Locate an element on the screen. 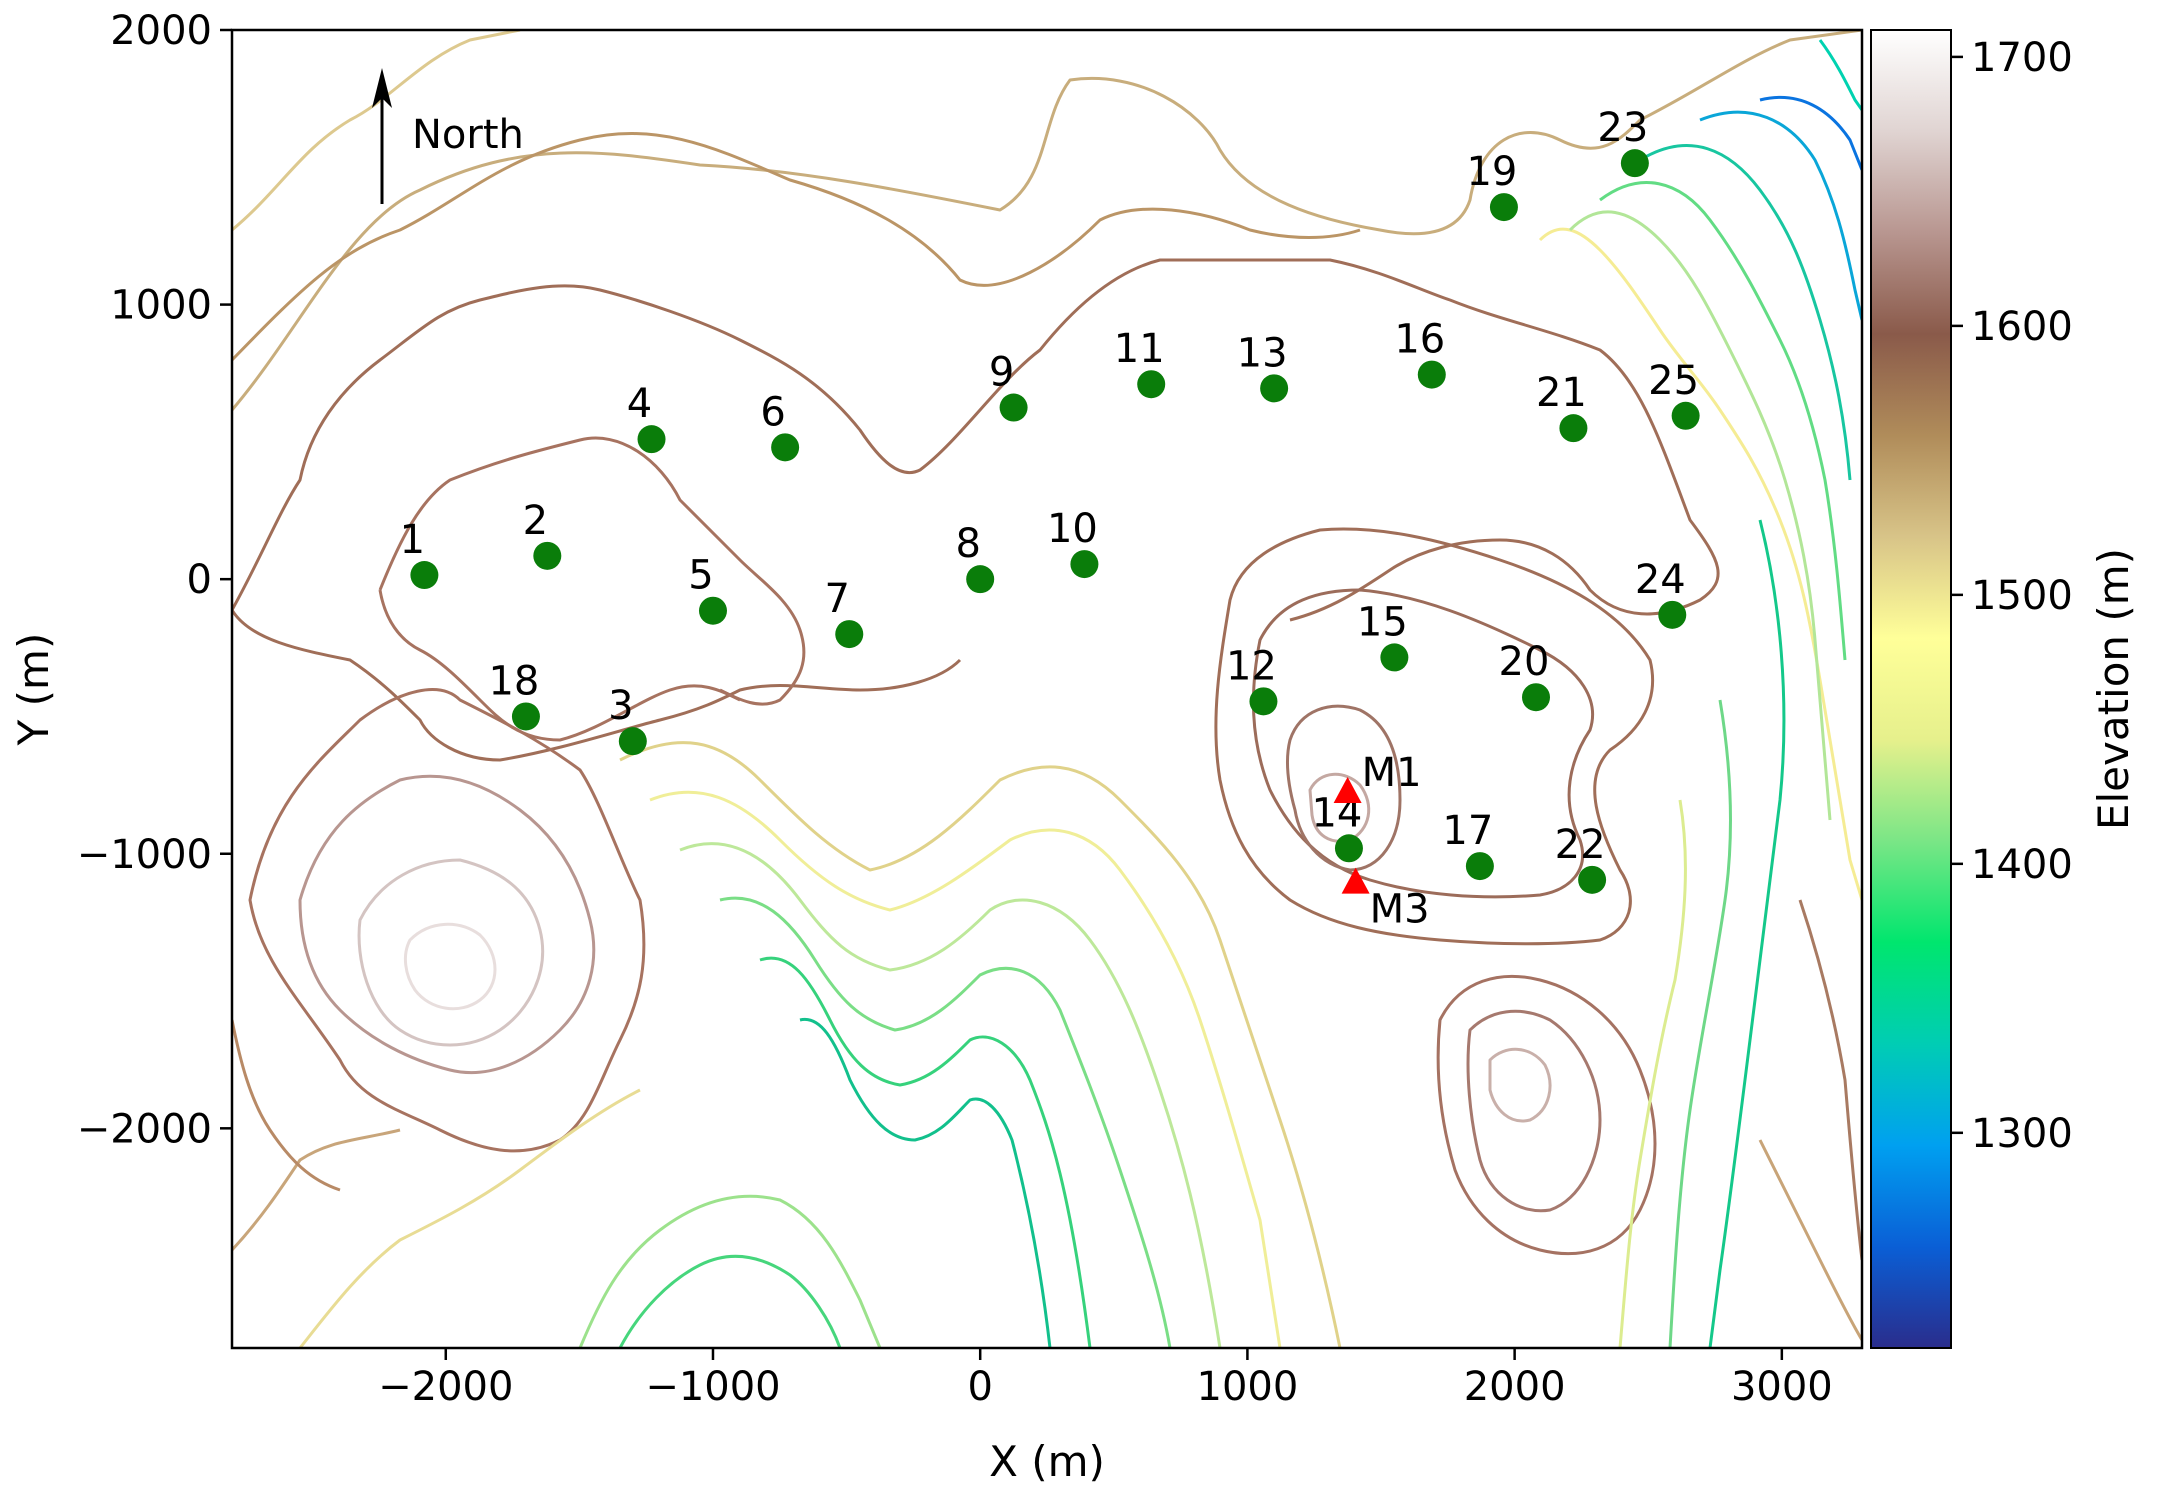 The width and height of the screenshot is (2161, 1510). site-label: 8 is located at coordinates (967, 544).